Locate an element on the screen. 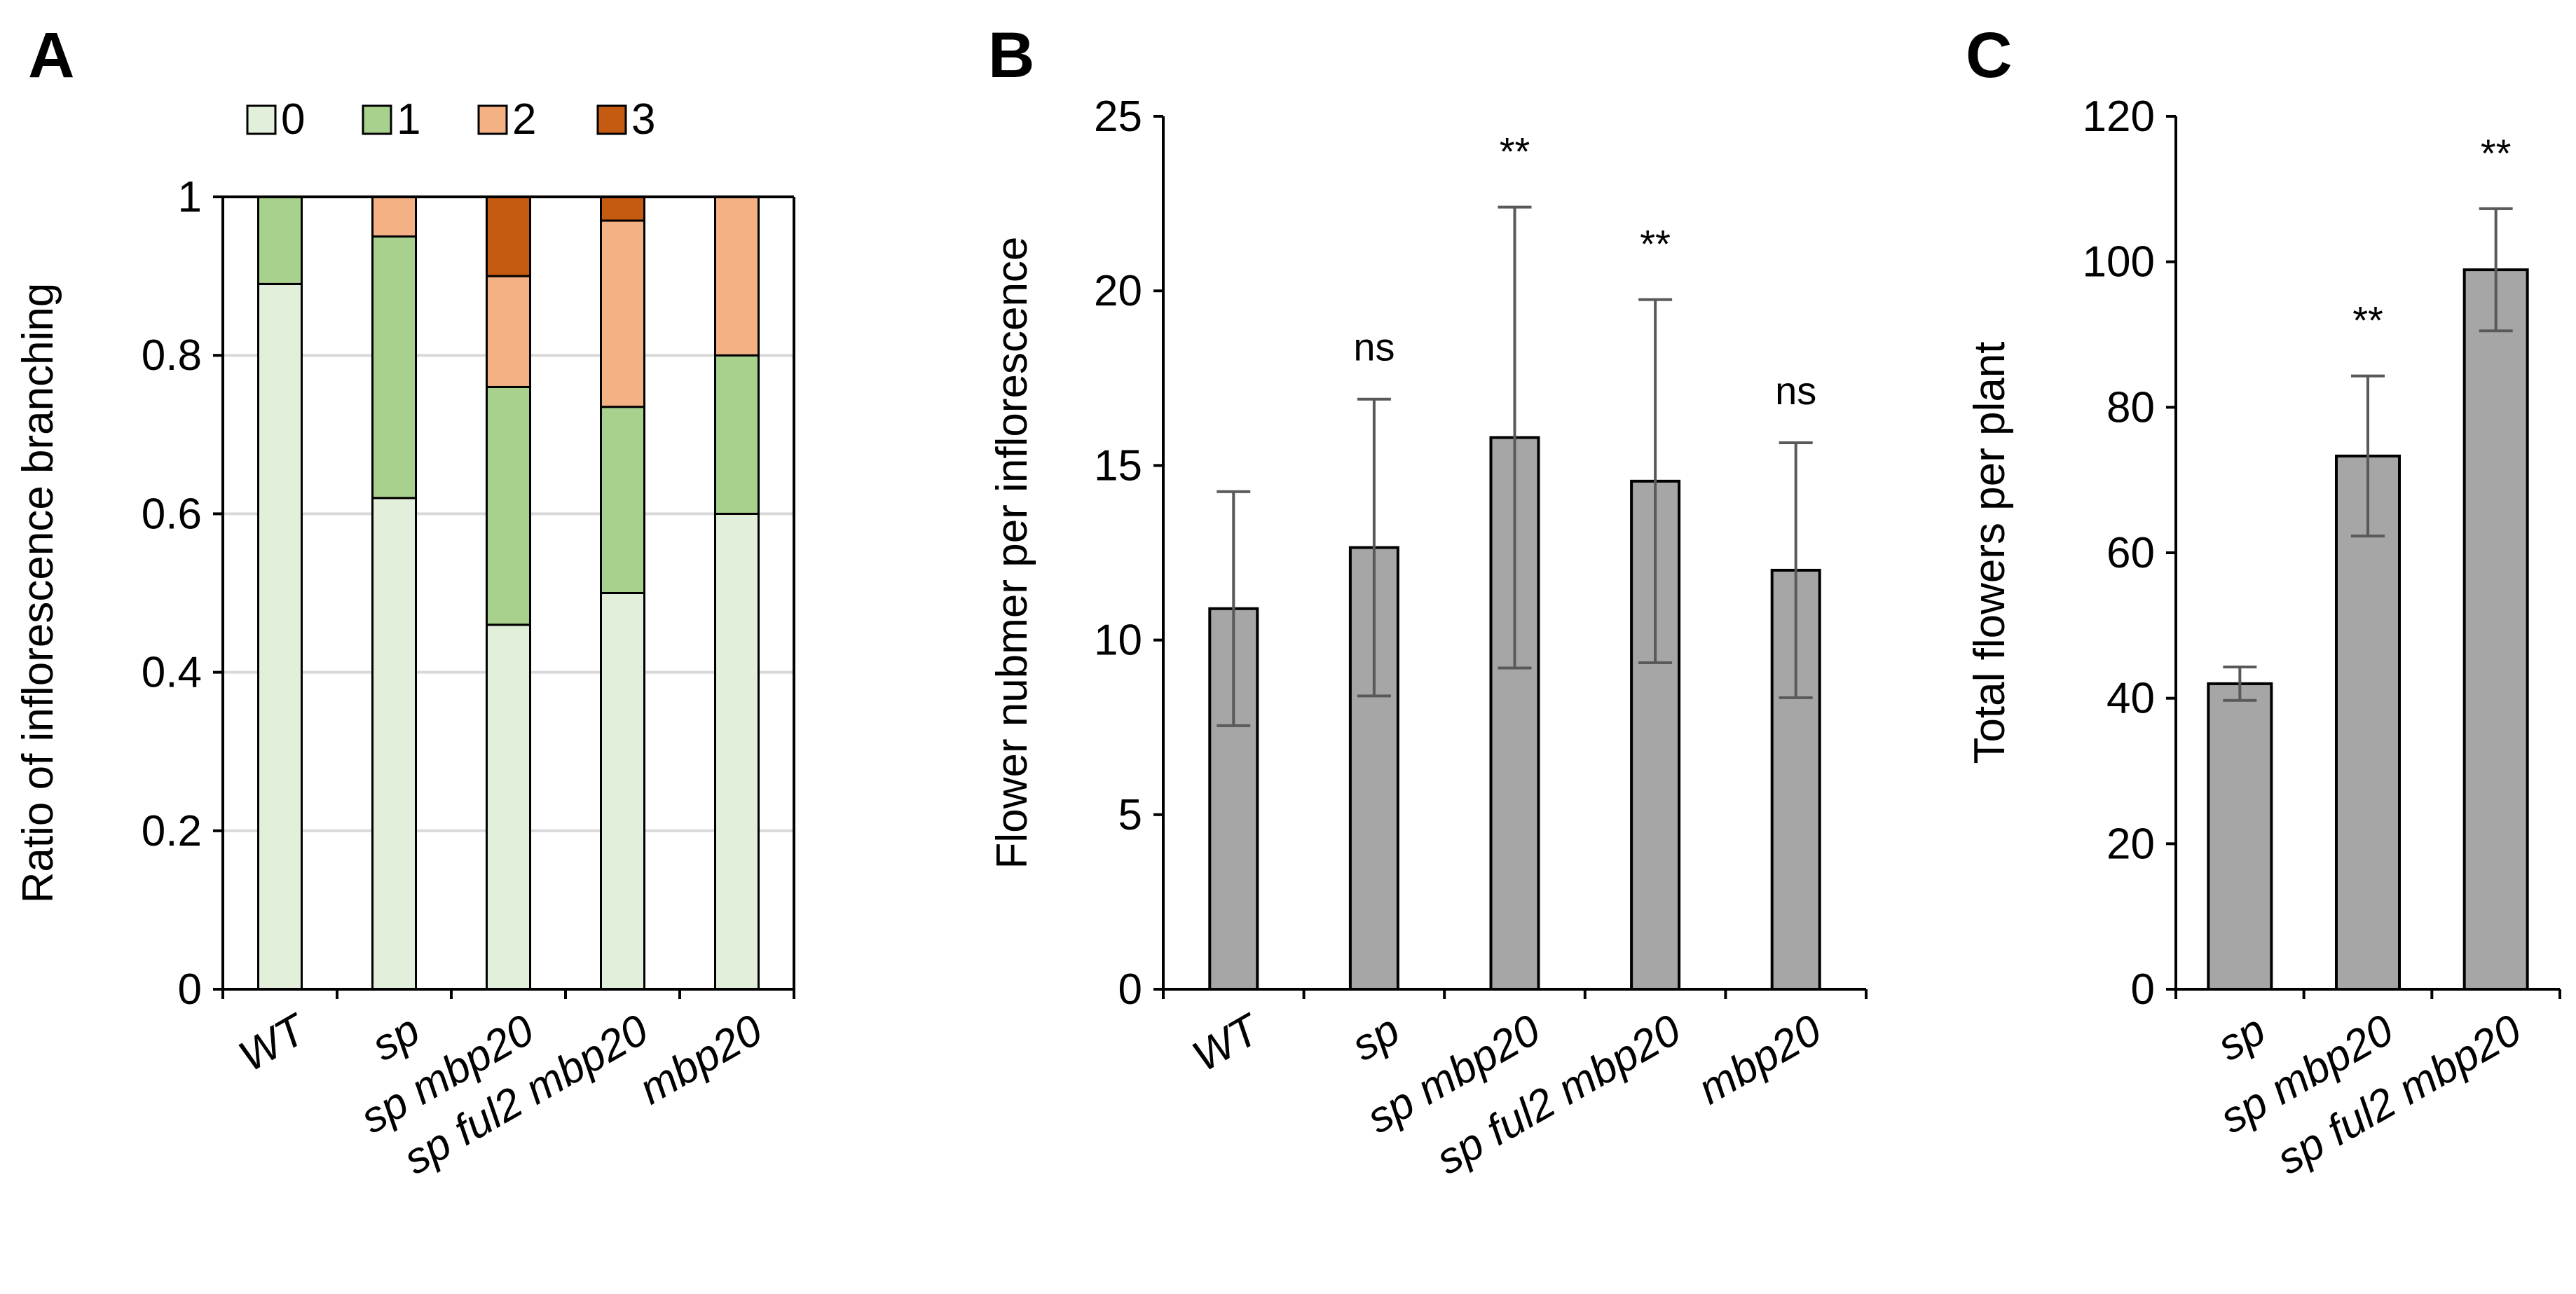 This screenshot has height=1294, width=2576. legend-label: 2 is located at coordinates (524, 119).